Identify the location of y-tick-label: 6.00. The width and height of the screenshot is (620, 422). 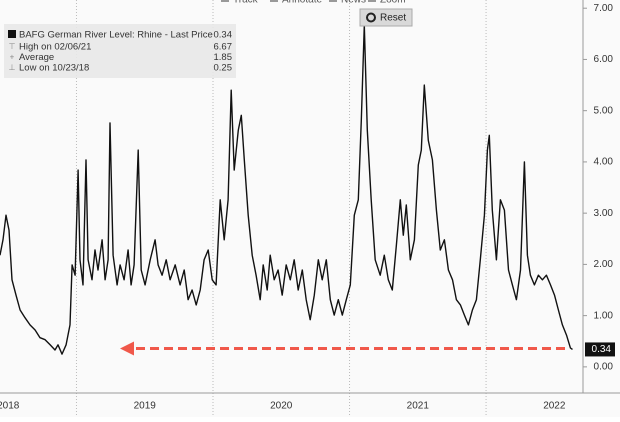
(604, 59).